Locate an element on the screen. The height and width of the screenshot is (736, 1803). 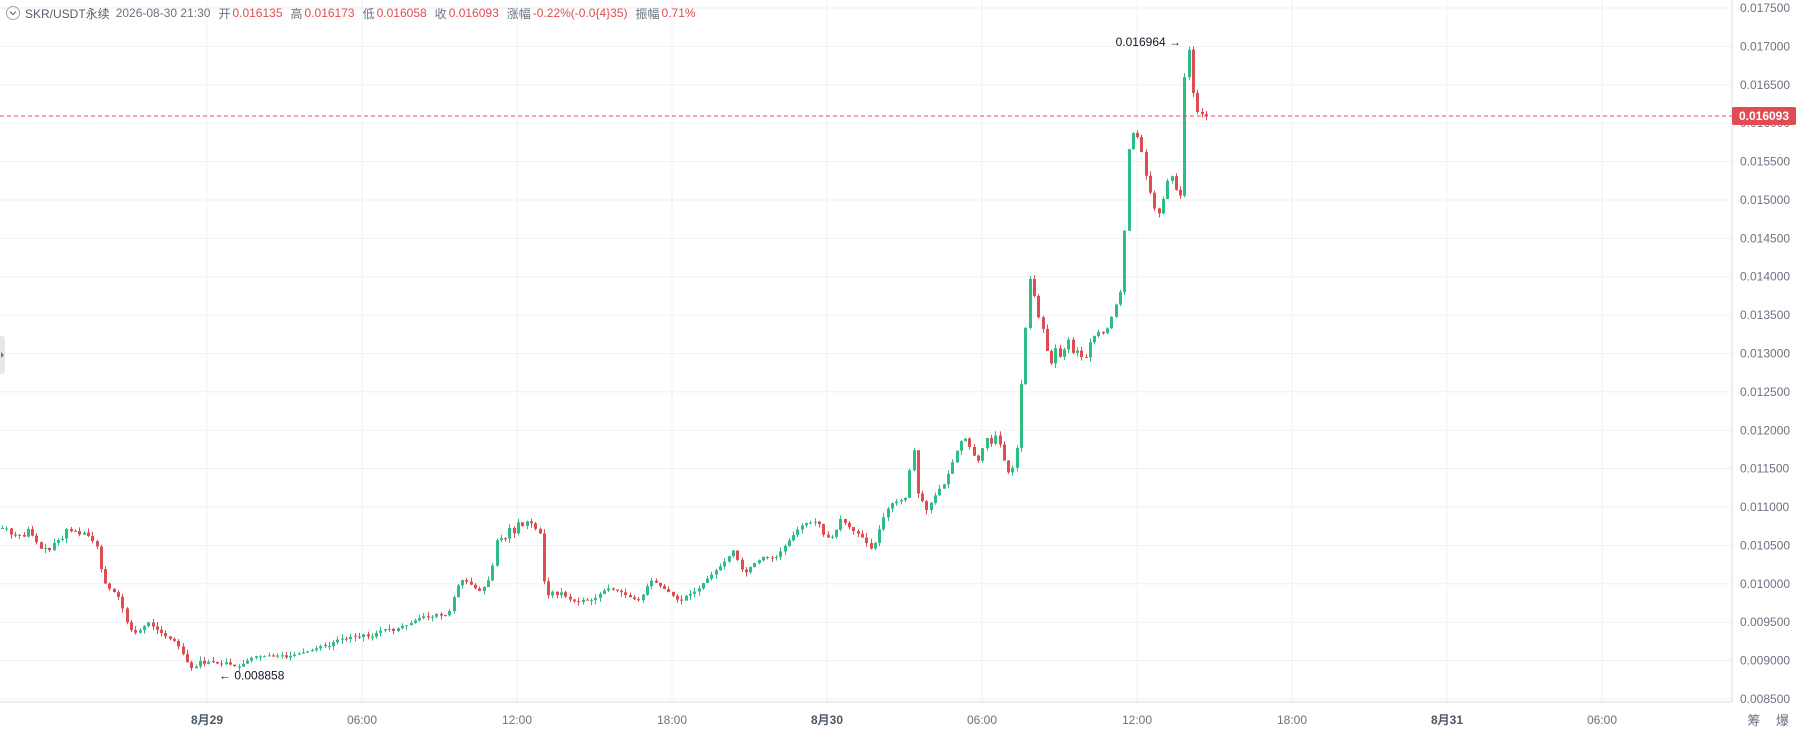
low-label: 低 is located at coordinates (368, 13).